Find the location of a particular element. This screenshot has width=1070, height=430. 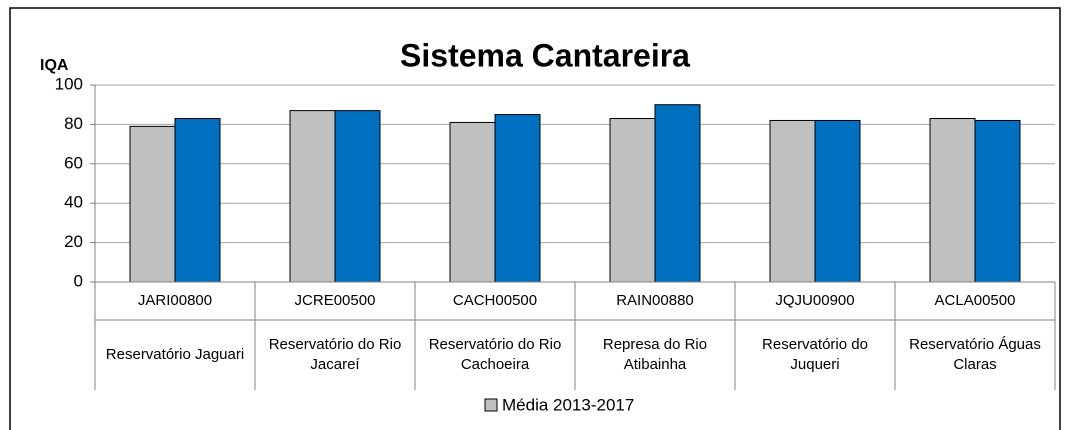

x-tick-label: RAIN00880 is located at coordinates (655, 300).